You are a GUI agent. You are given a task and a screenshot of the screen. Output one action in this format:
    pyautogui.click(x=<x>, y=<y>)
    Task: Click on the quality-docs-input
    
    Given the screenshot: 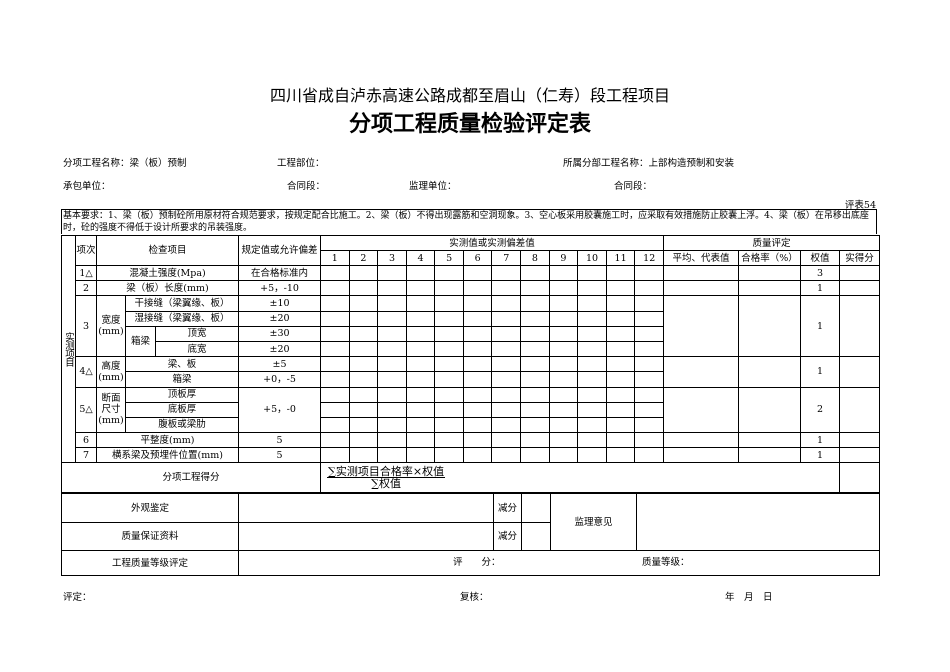 What is the action you would take?
    pyautogui.click(x=366, y=536)
    